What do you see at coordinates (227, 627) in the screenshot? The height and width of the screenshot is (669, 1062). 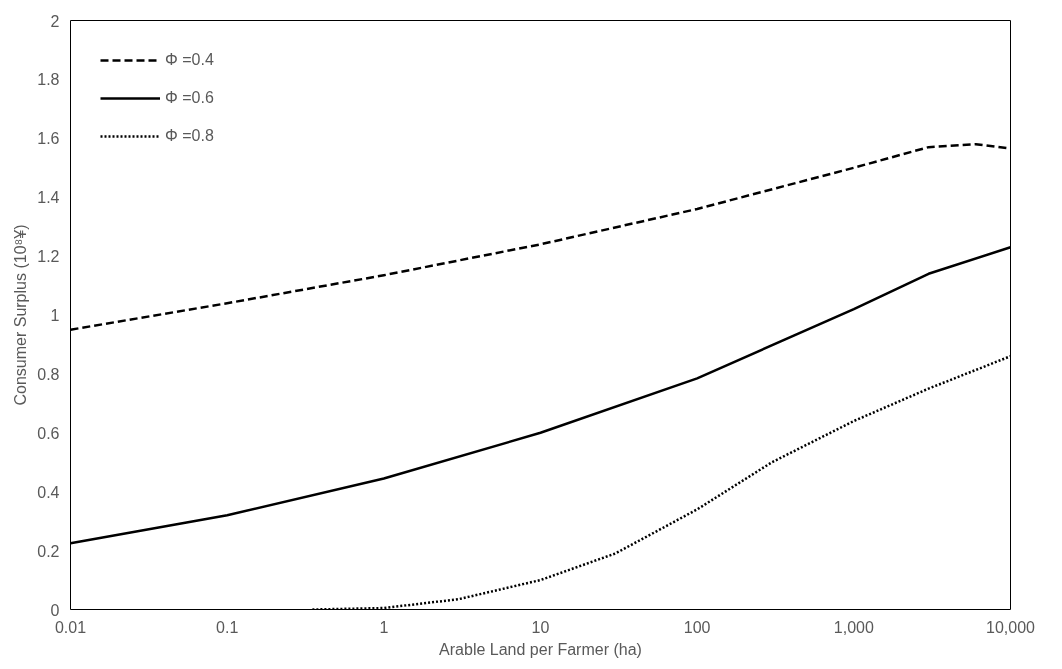 I see `x-tick-label: 0.1` at bounding box center [227, 627].